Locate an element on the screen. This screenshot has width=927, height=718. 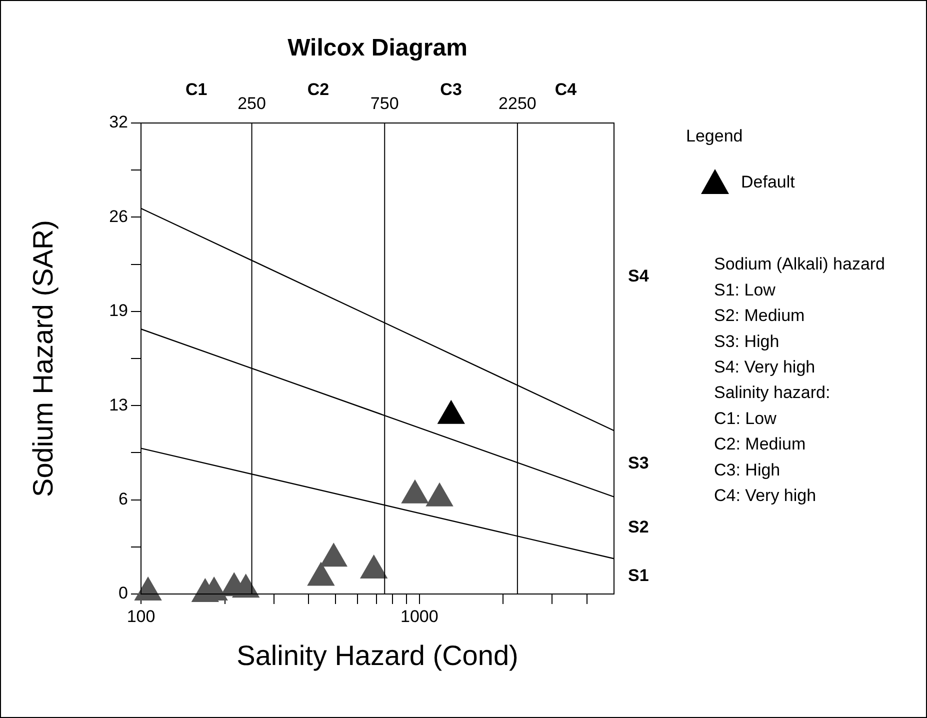
y-tick-label: 26 is located at coordinates (118, 216).